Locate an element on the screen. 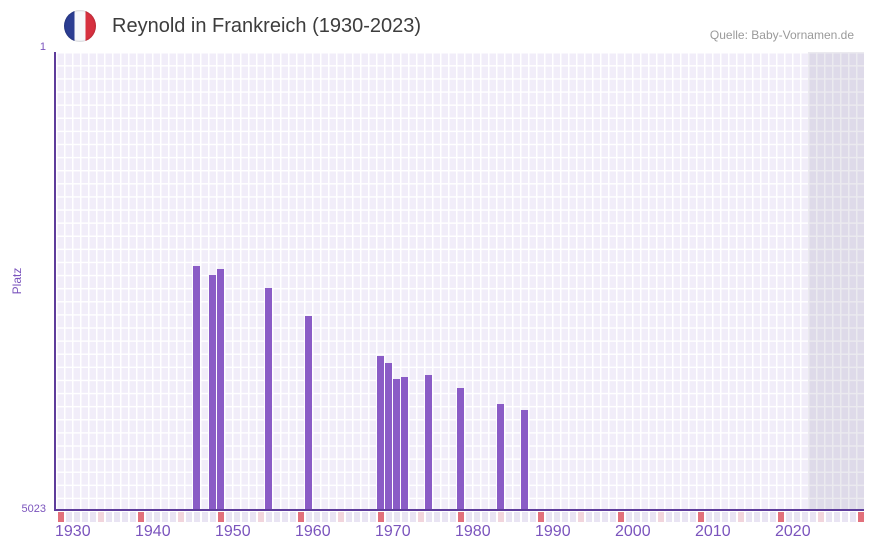 Image resolution: width=873 pixels, height=552 pixels. x-tick-1983 is located at coordinates (484, 517).